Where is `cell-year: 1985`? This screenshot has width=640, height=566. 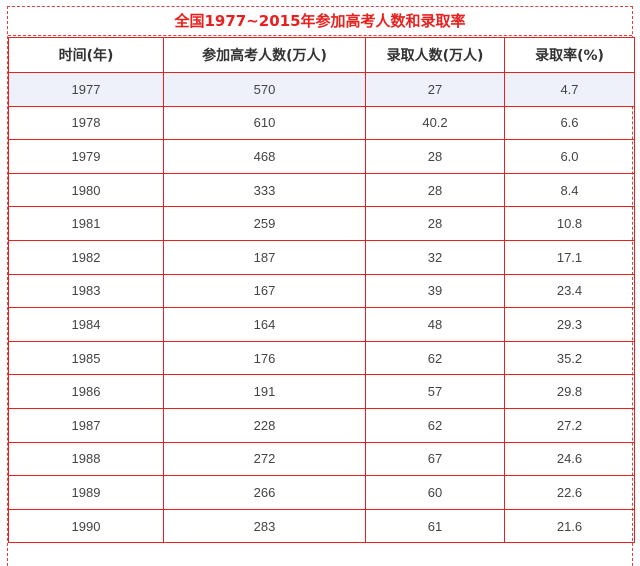
cell-year: 1985 is located at coordinates (86, 358).